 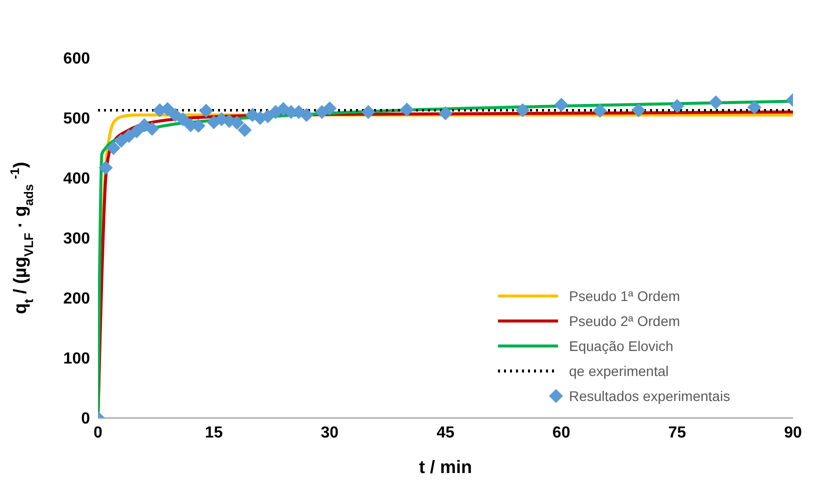 What do you see at coordinates (621, 346) in the screenshot?
I see `legend-label: Equação Elovich` at bounding box center [621, 346].